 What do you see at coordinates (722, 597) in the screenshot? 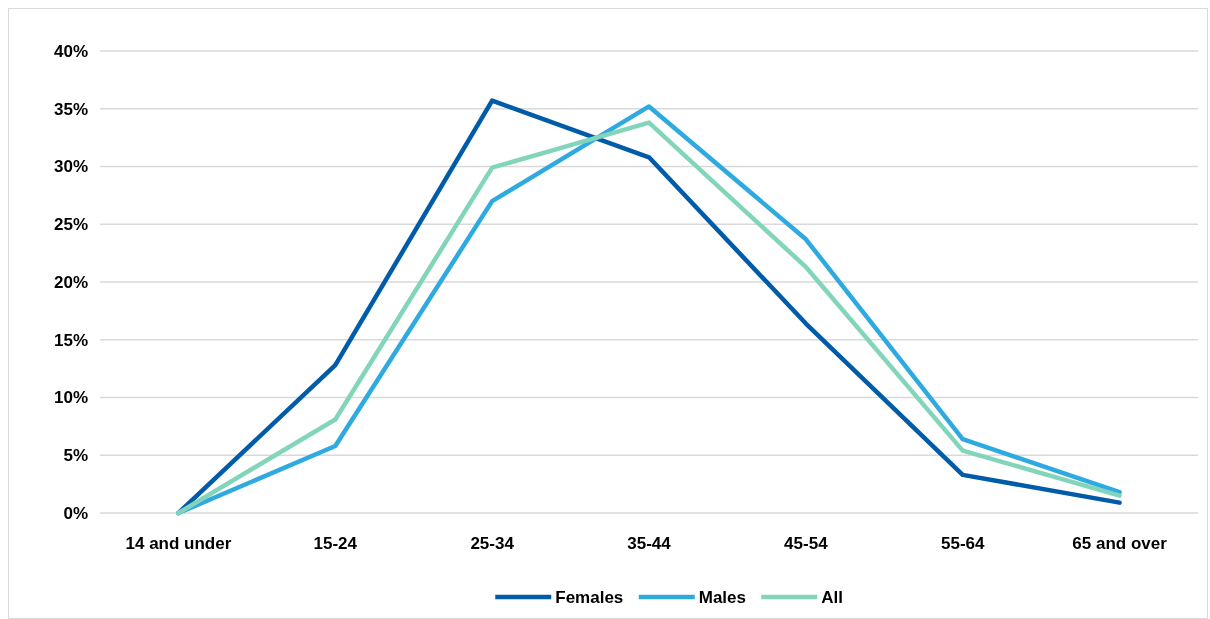
I see `legend-label: Males` at bounding box center [722, 597].